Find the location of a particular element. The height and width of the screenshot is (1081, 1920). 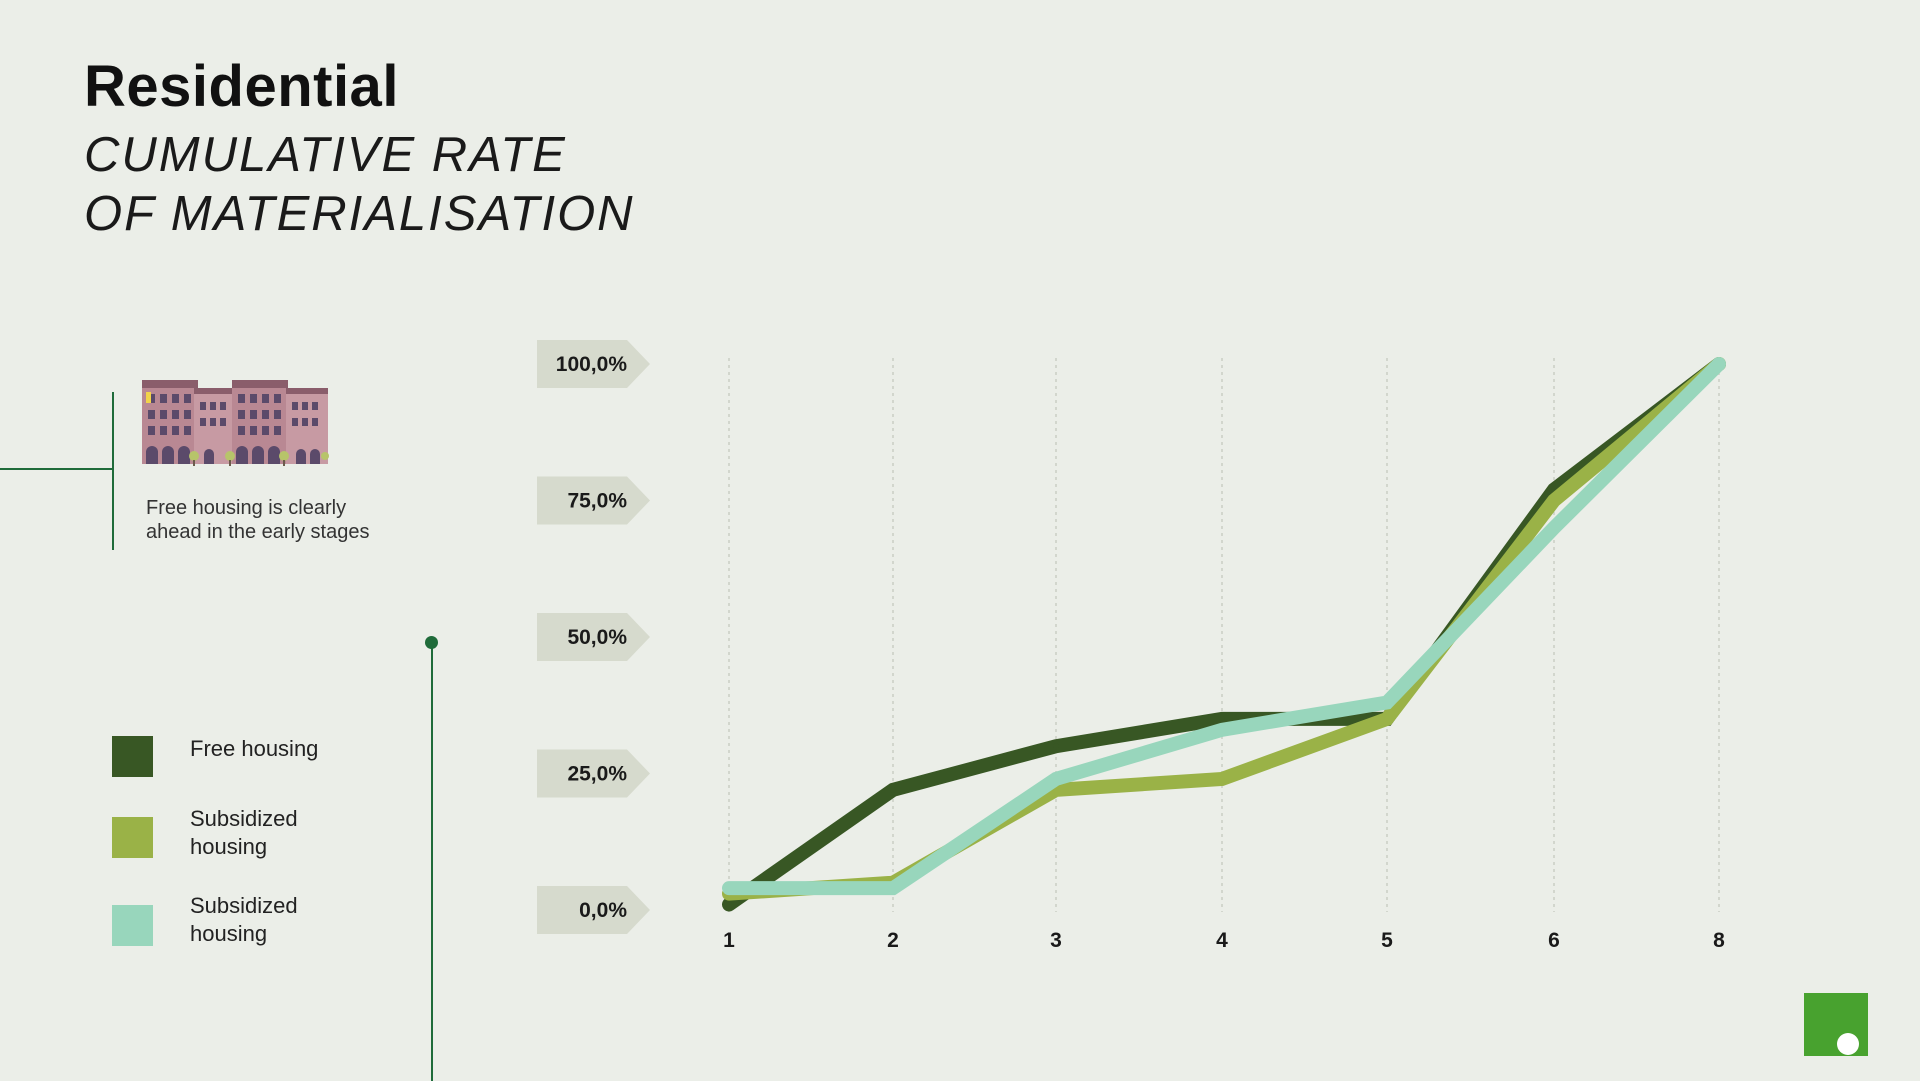

y-tick-label: 0,0% is located at coordinates (603, 910).